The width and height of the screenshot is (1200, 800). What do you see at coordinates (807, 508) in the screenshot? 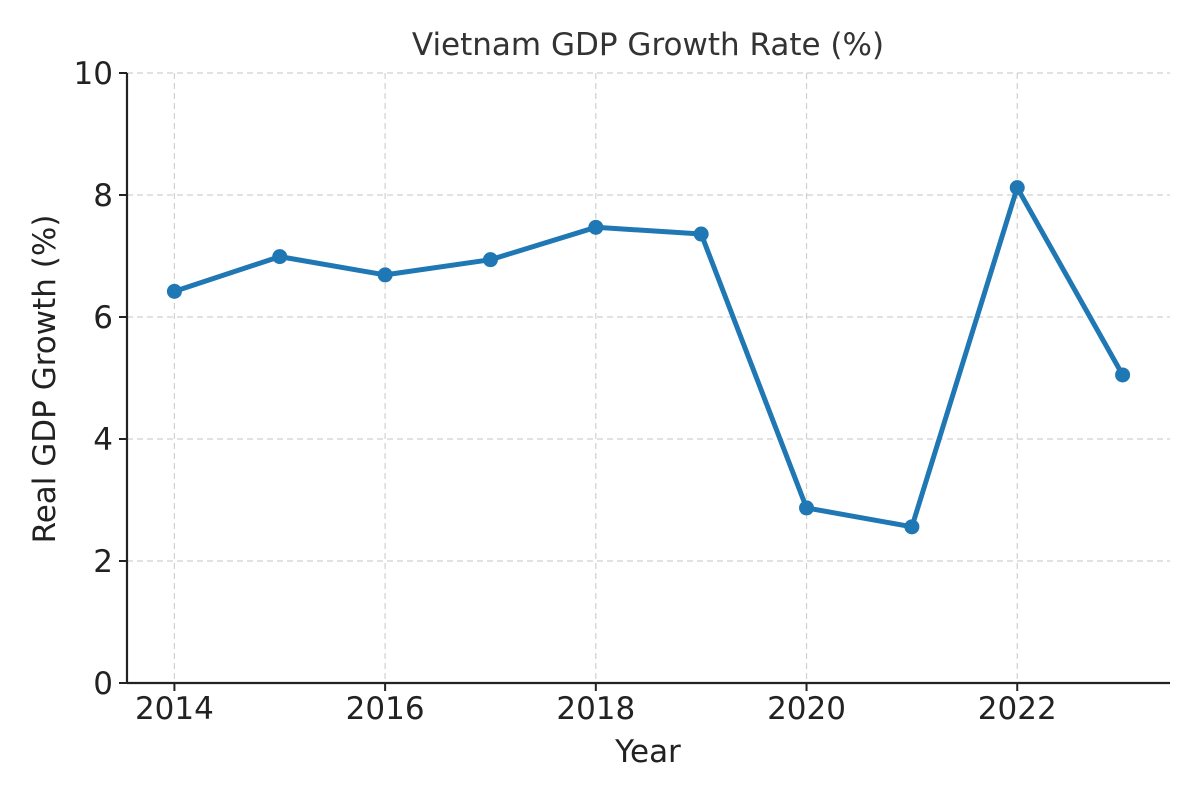
I see `data-point-2020` at bounding box center [807, 508].